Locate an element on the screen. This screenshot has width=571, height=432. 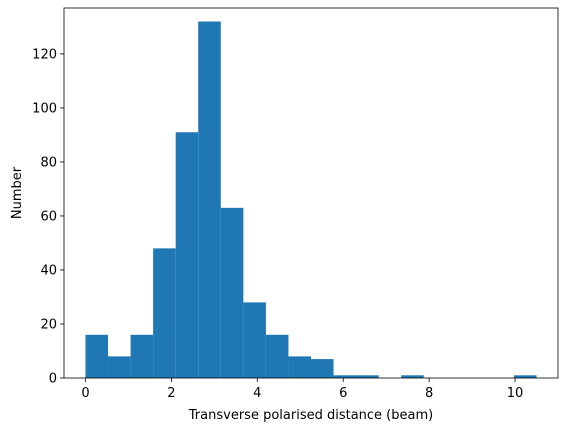
x-tick-label: 6 is located at coordinates (343, 393).